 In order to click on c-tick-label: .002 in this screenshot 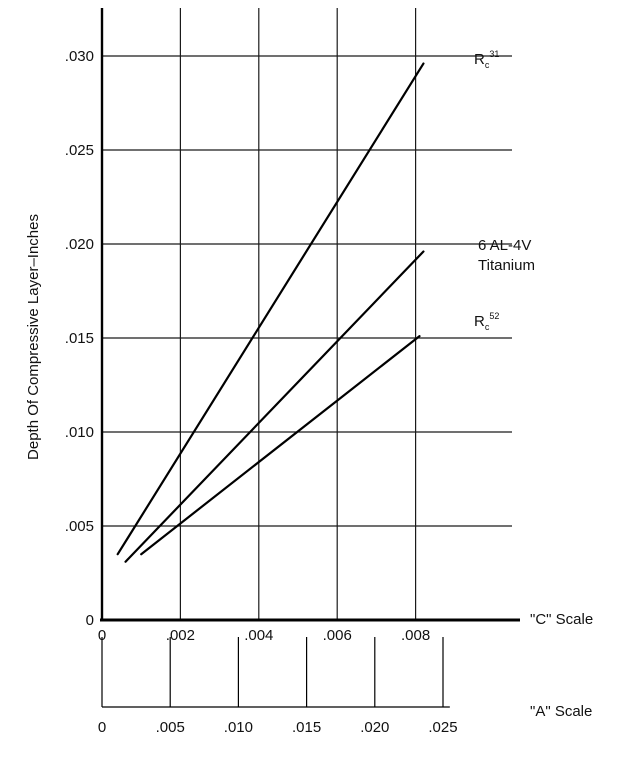, I will do `click(180, 635)`.